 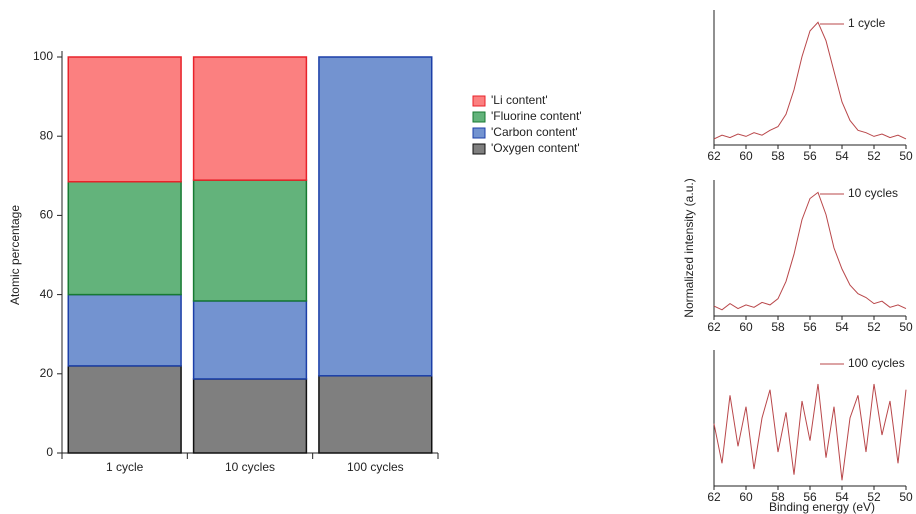 I want to click on y-tick-label: 0, so click(x=49, y=452).